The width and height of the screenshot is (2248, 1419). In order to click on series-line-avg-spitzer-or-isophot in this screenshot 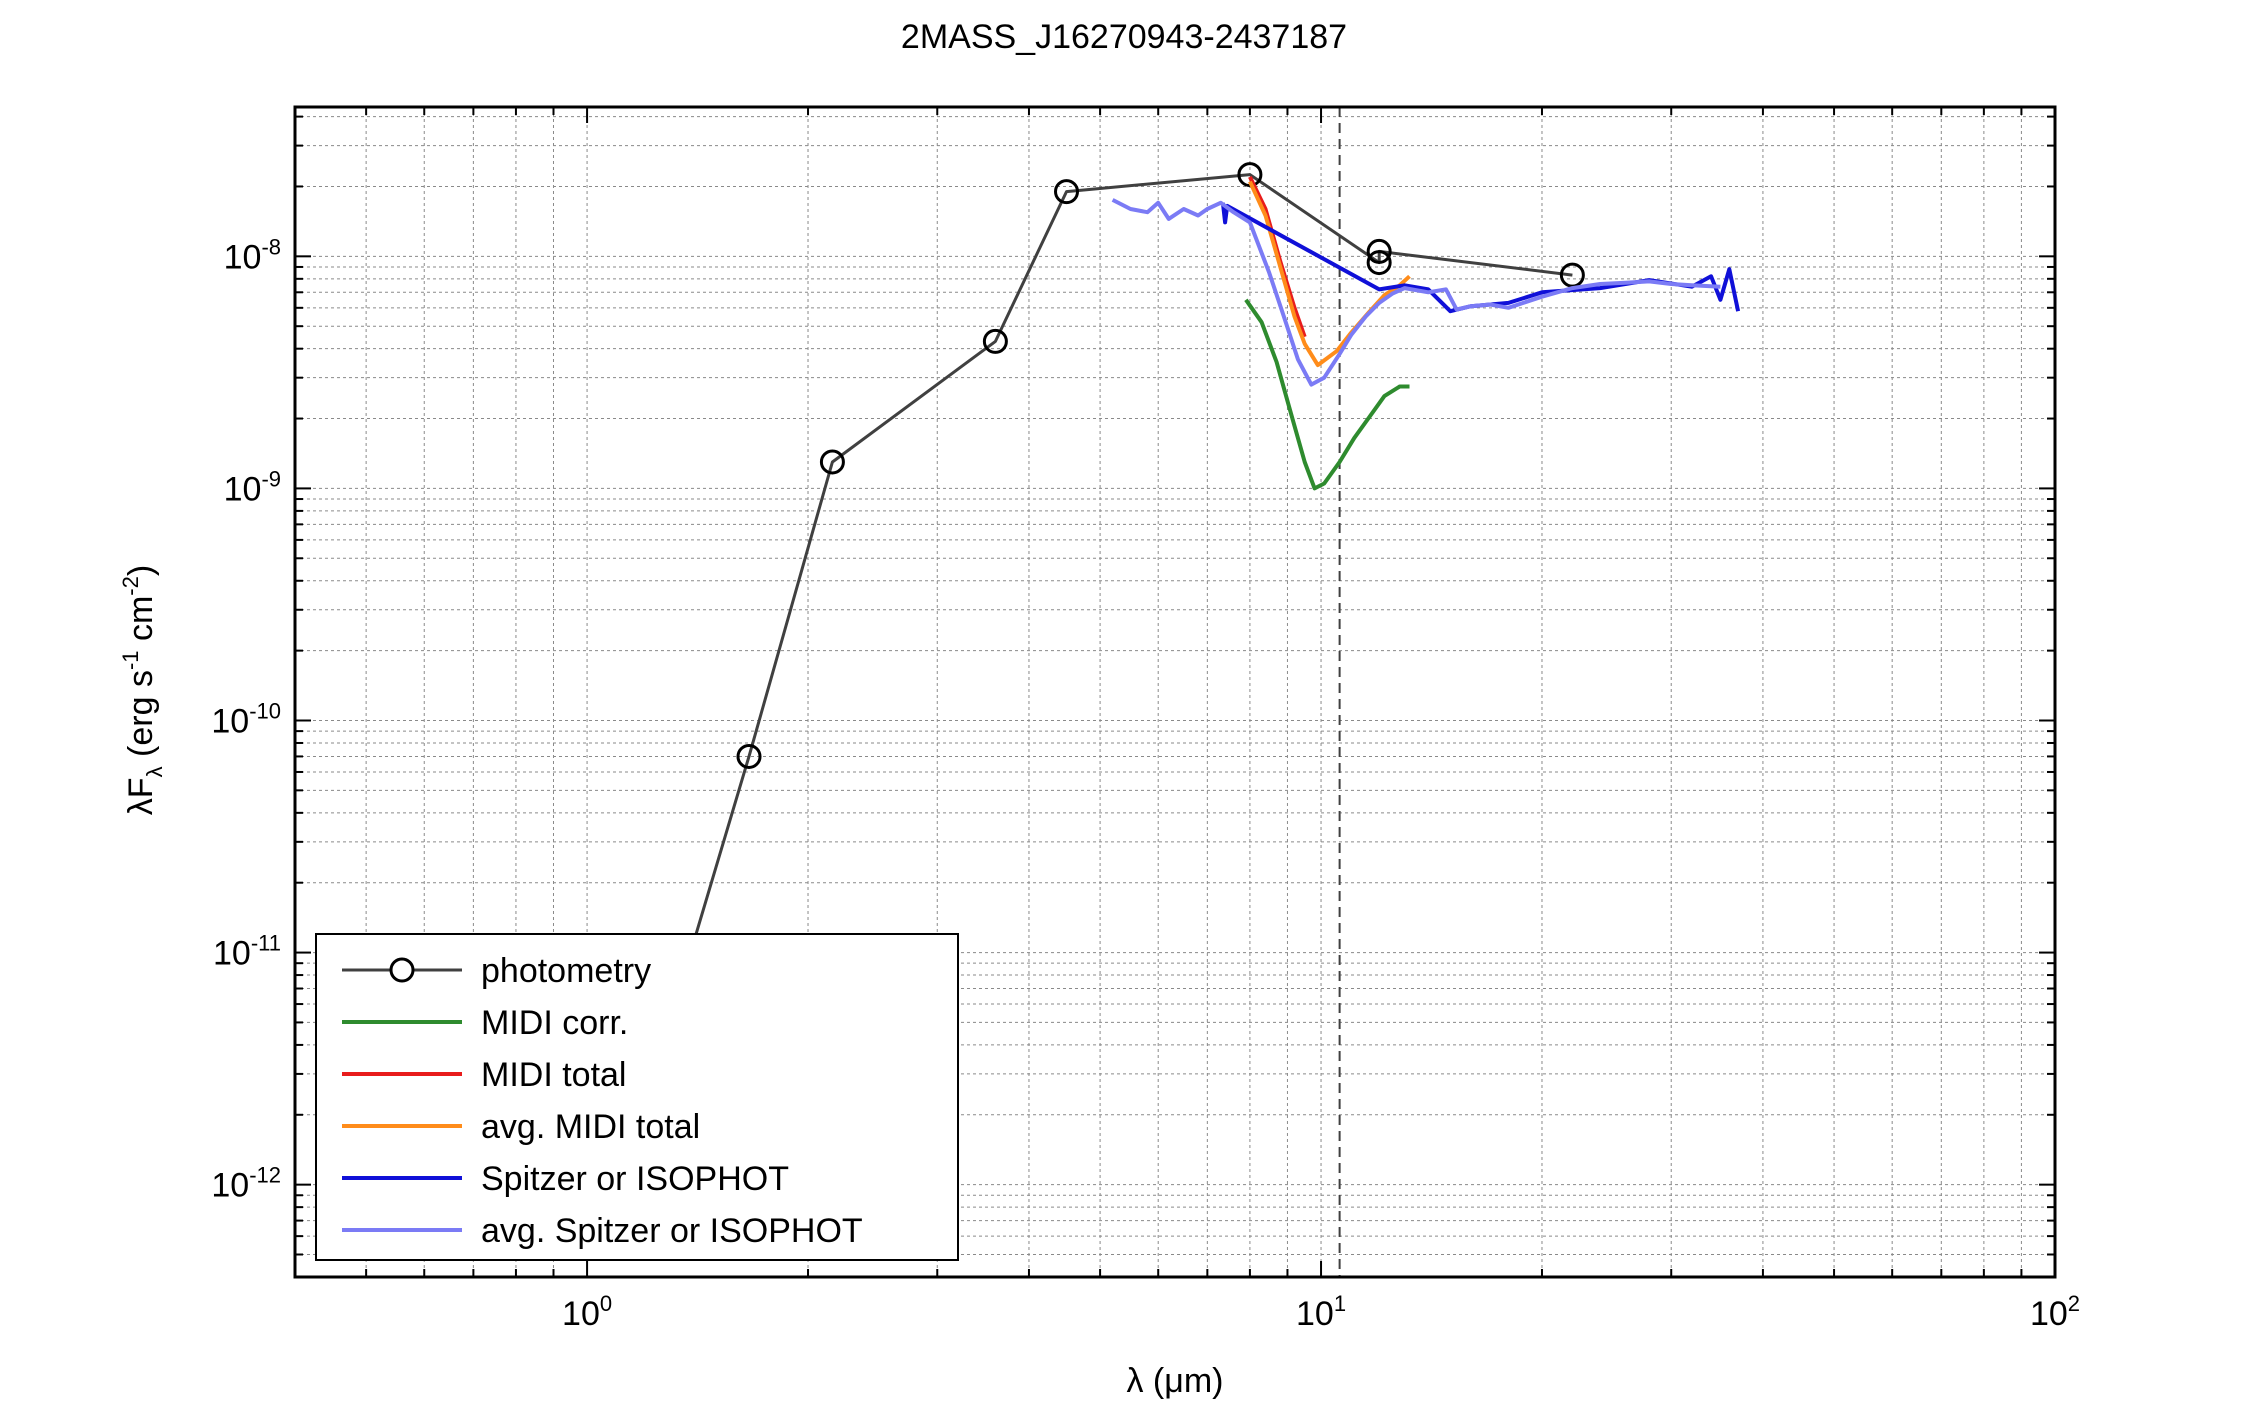, I will do `click(1416, 292)`.